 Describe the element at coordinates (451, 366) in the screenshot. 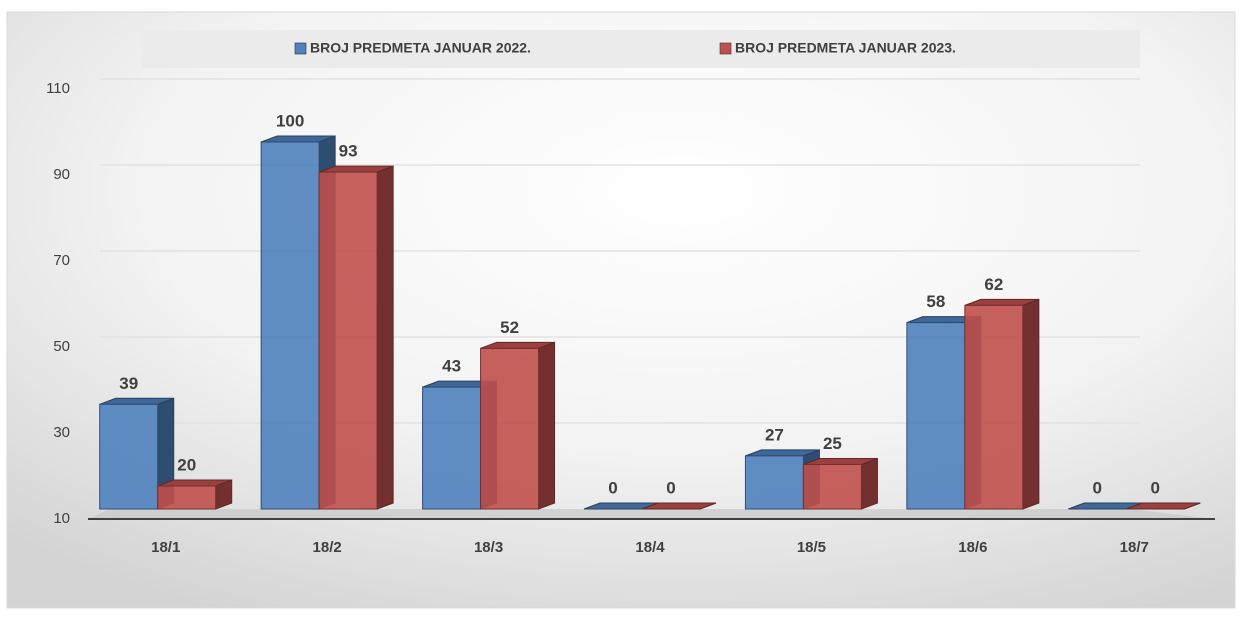

I see `data-label: 43` at that location.